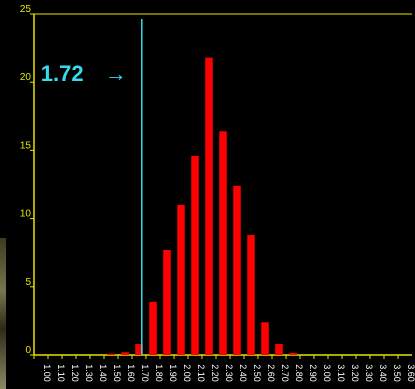 This screenshot has width=415, height=389. Describe the element at coordinates (159, 373) in the screenshot. I see `x-tick-label: 1.80` at that location.